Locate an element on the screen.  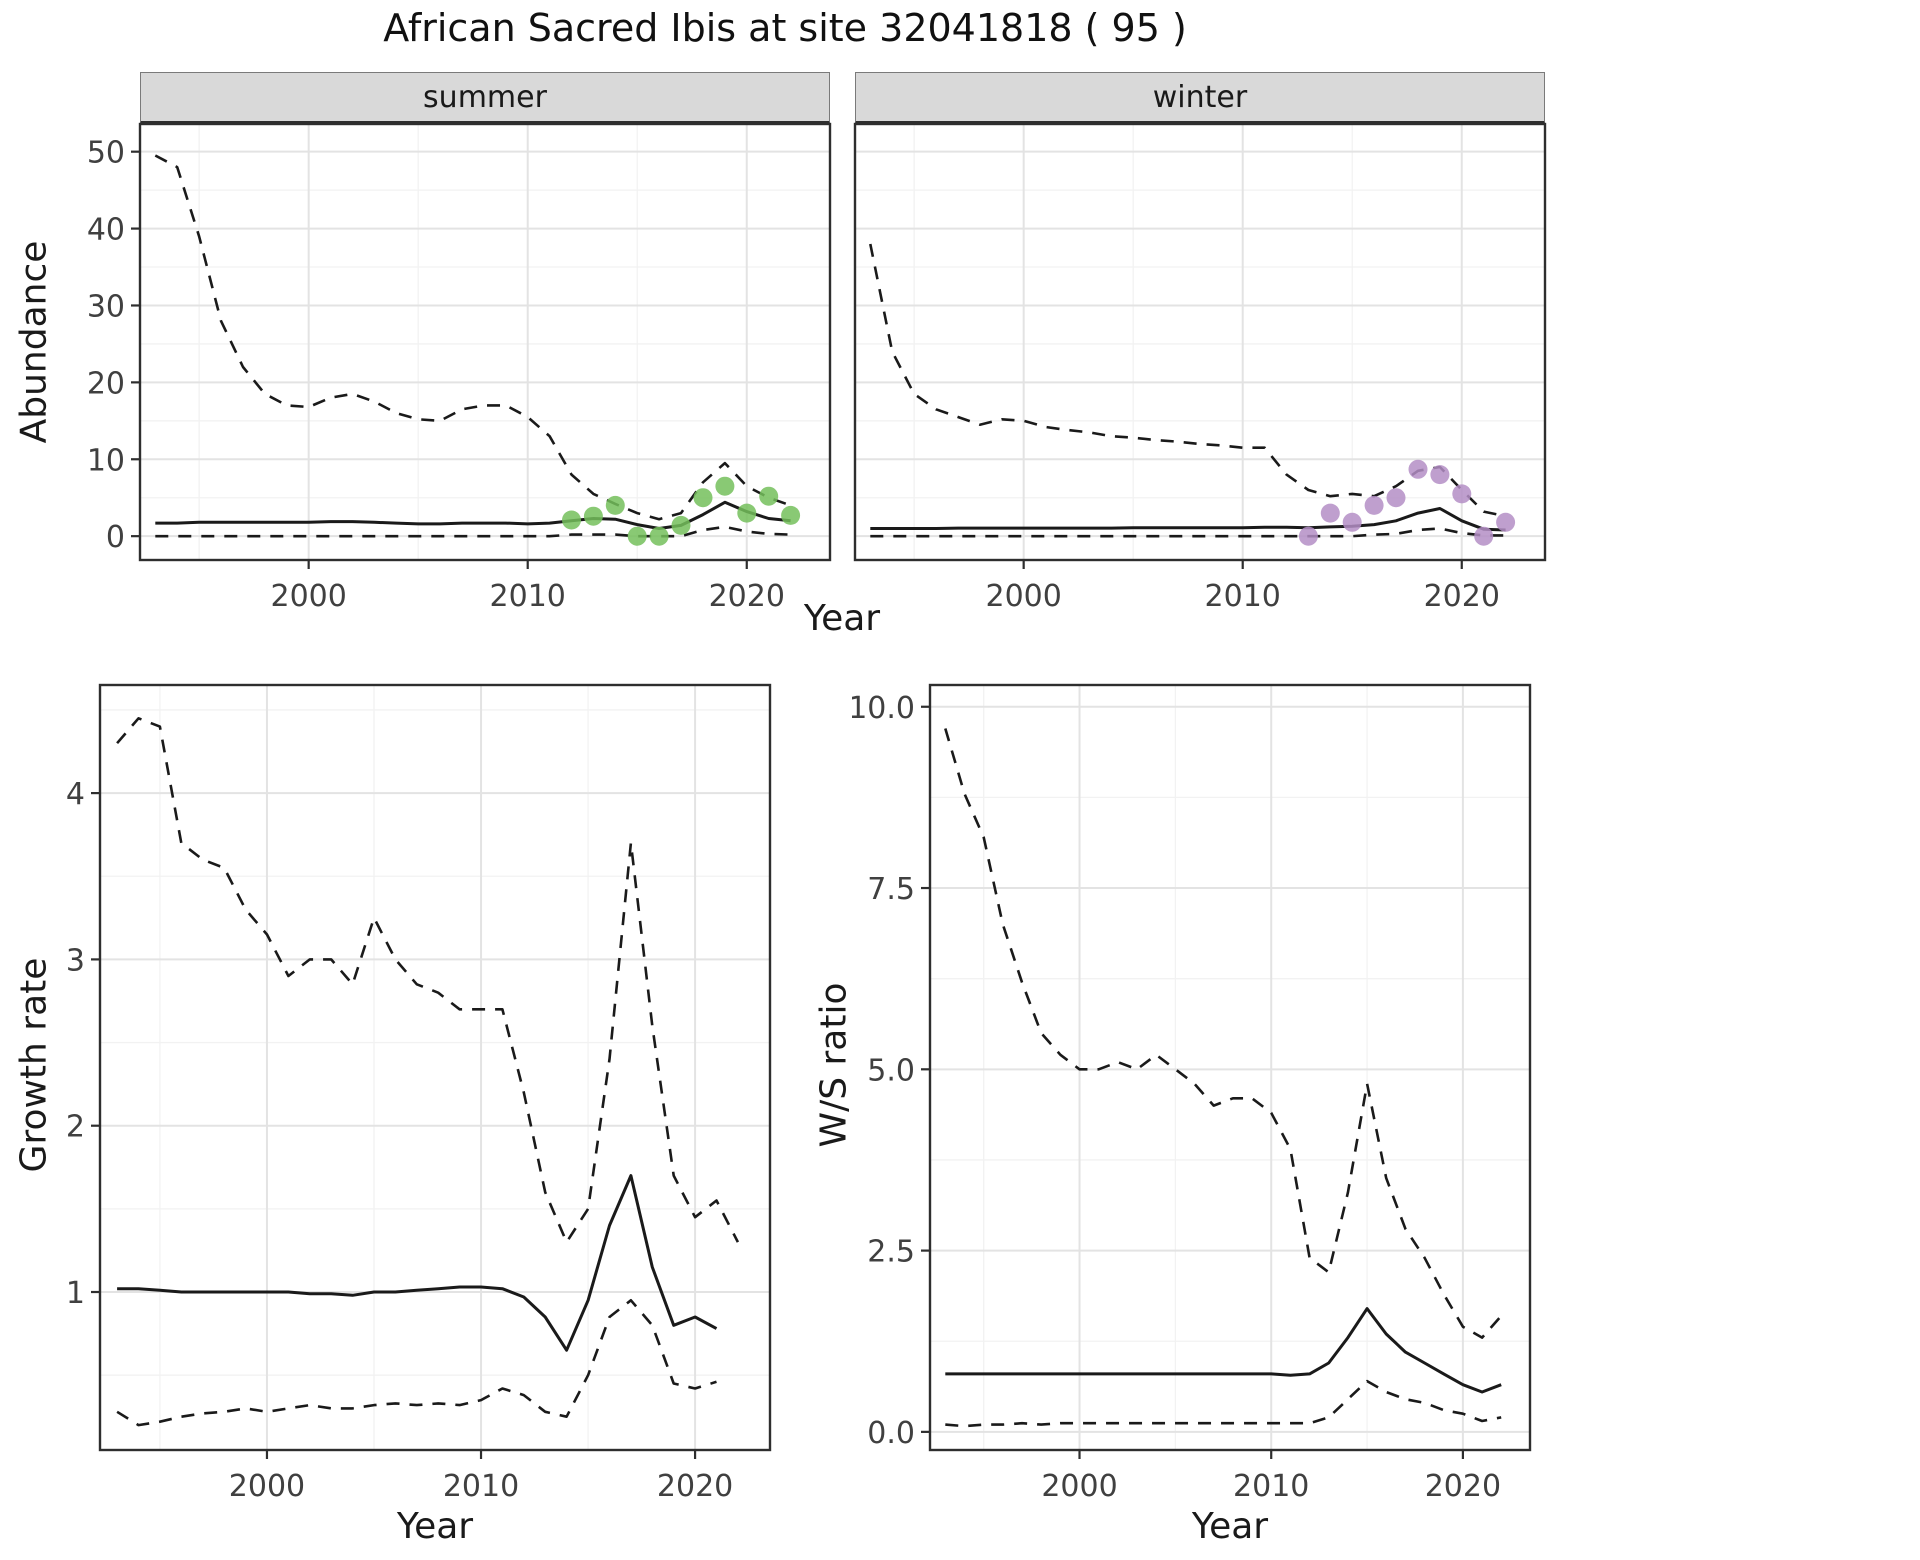
x-axis-title-year-growth: Year is located at coordinates (435, 1526).